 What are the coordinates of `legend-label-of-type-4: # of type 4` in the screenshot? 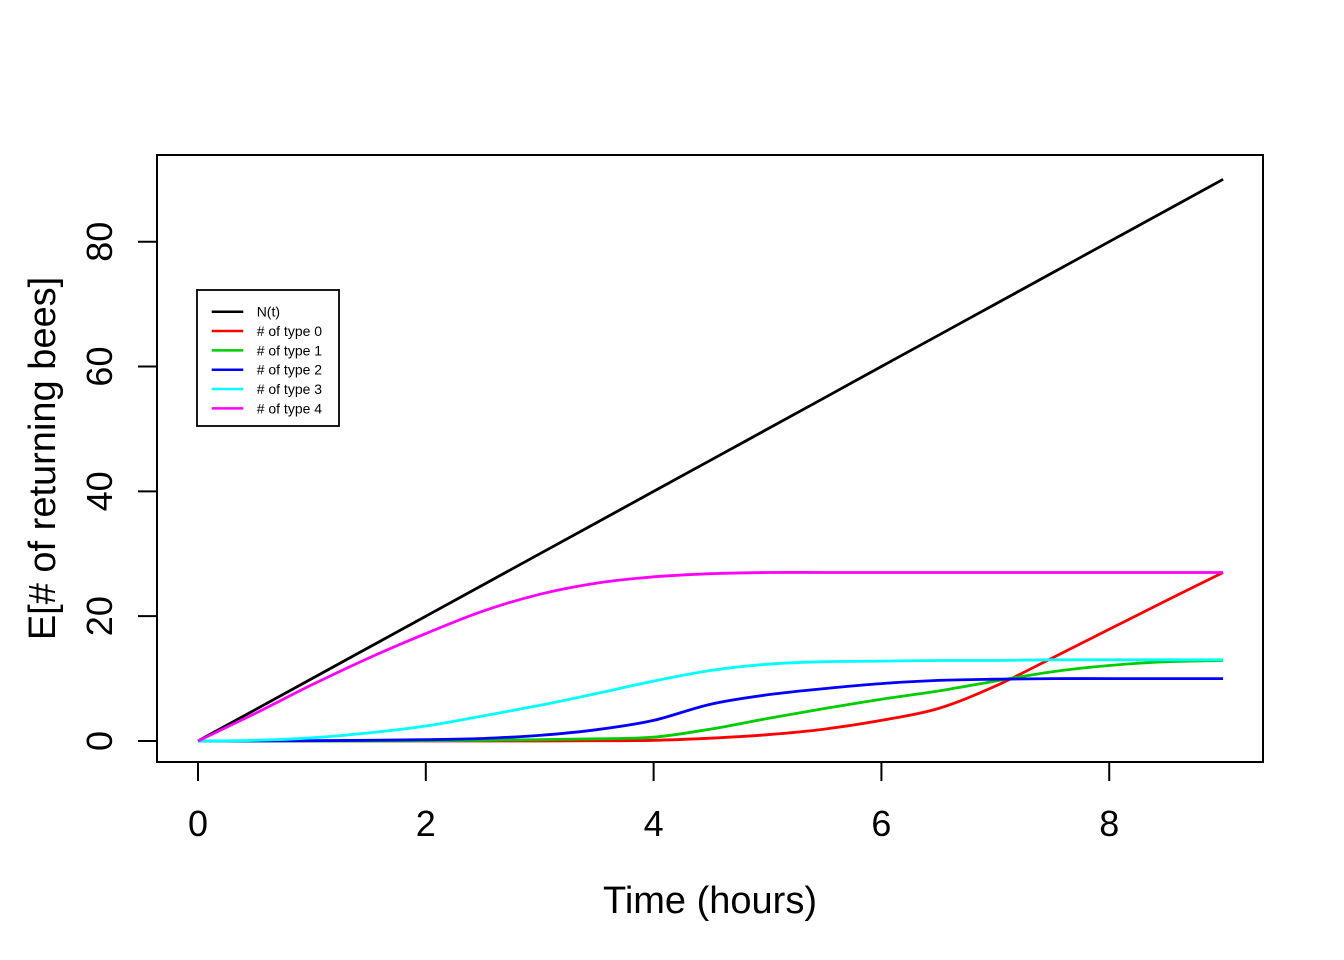 It's located at (290, 408).